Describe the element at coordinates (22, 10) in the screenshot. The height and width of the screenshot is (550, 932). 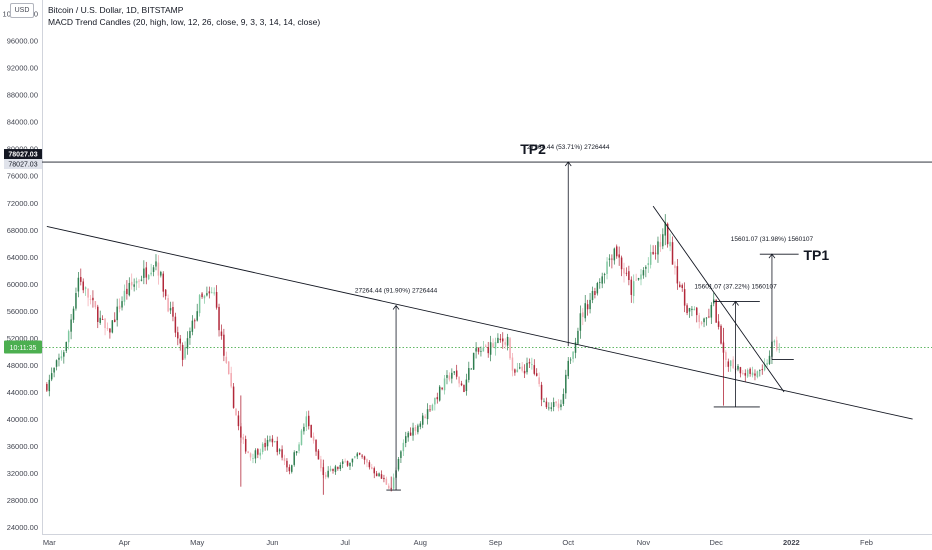
I see `currency-button: USD` at that location.